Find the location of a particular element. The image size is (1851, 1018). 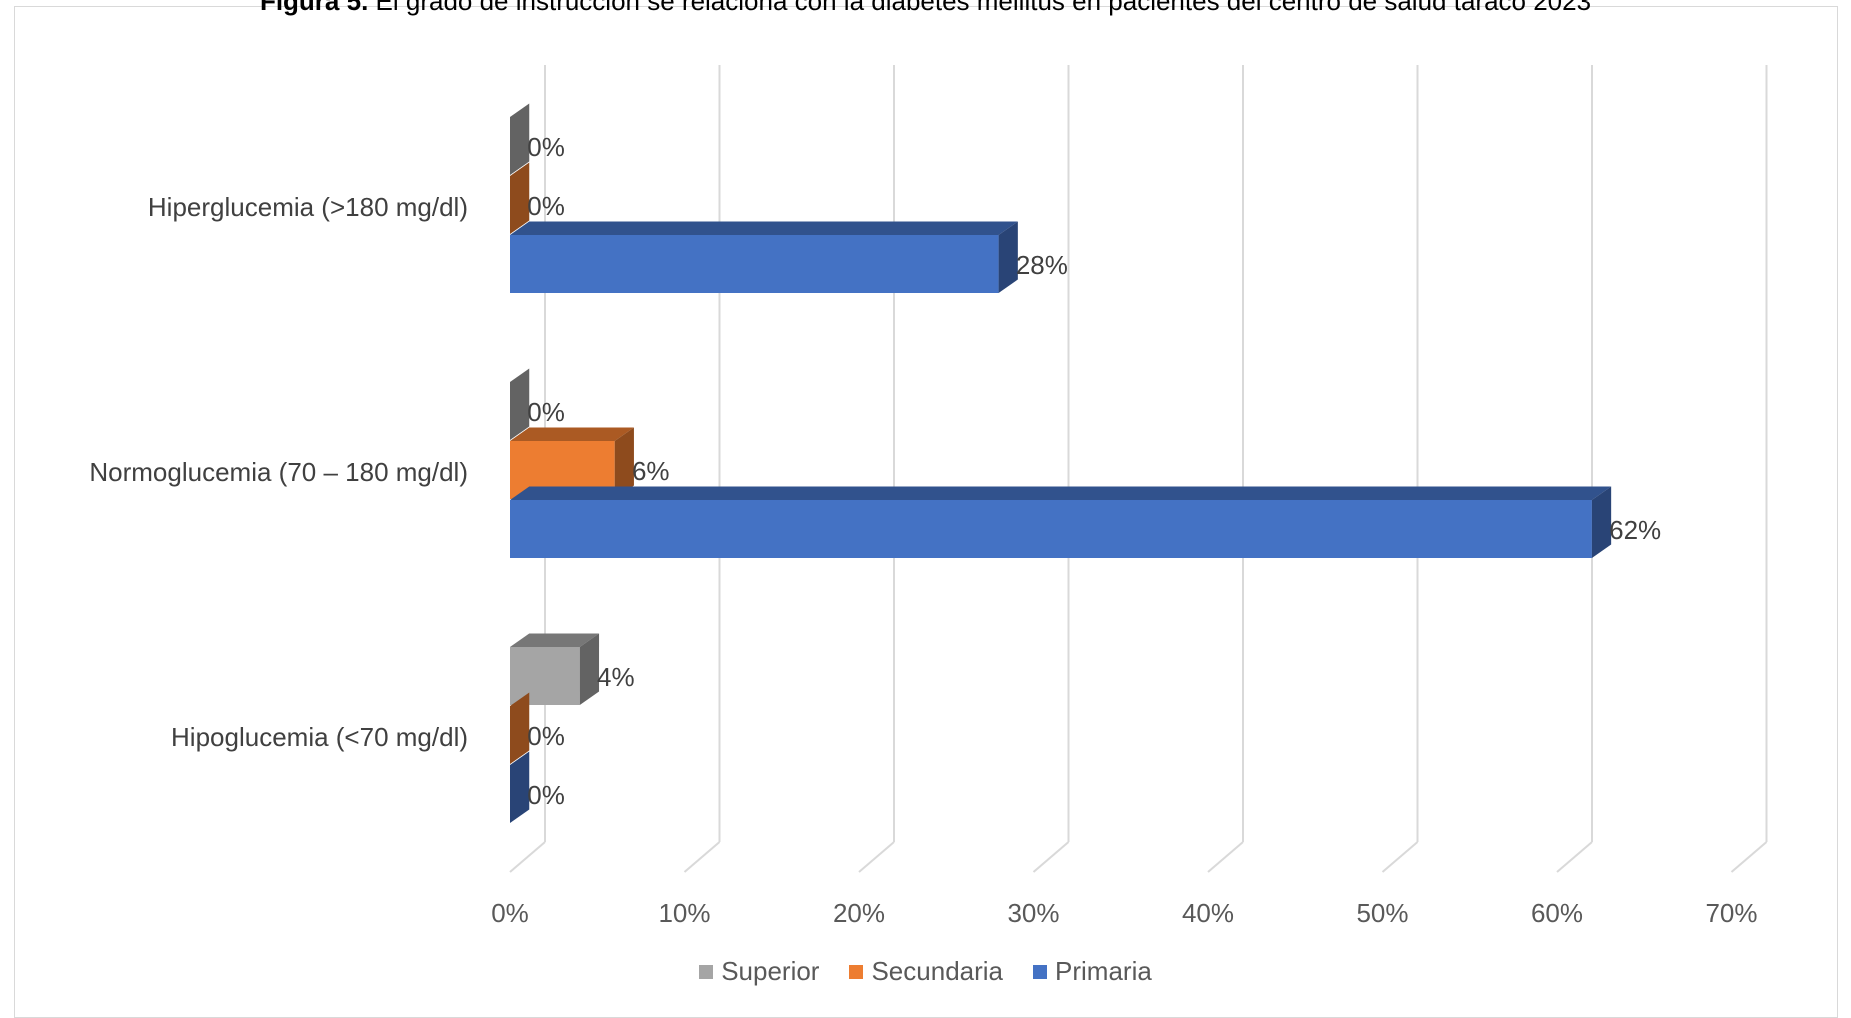

x-tick-label: 10% is located at coordinates (684, 913).